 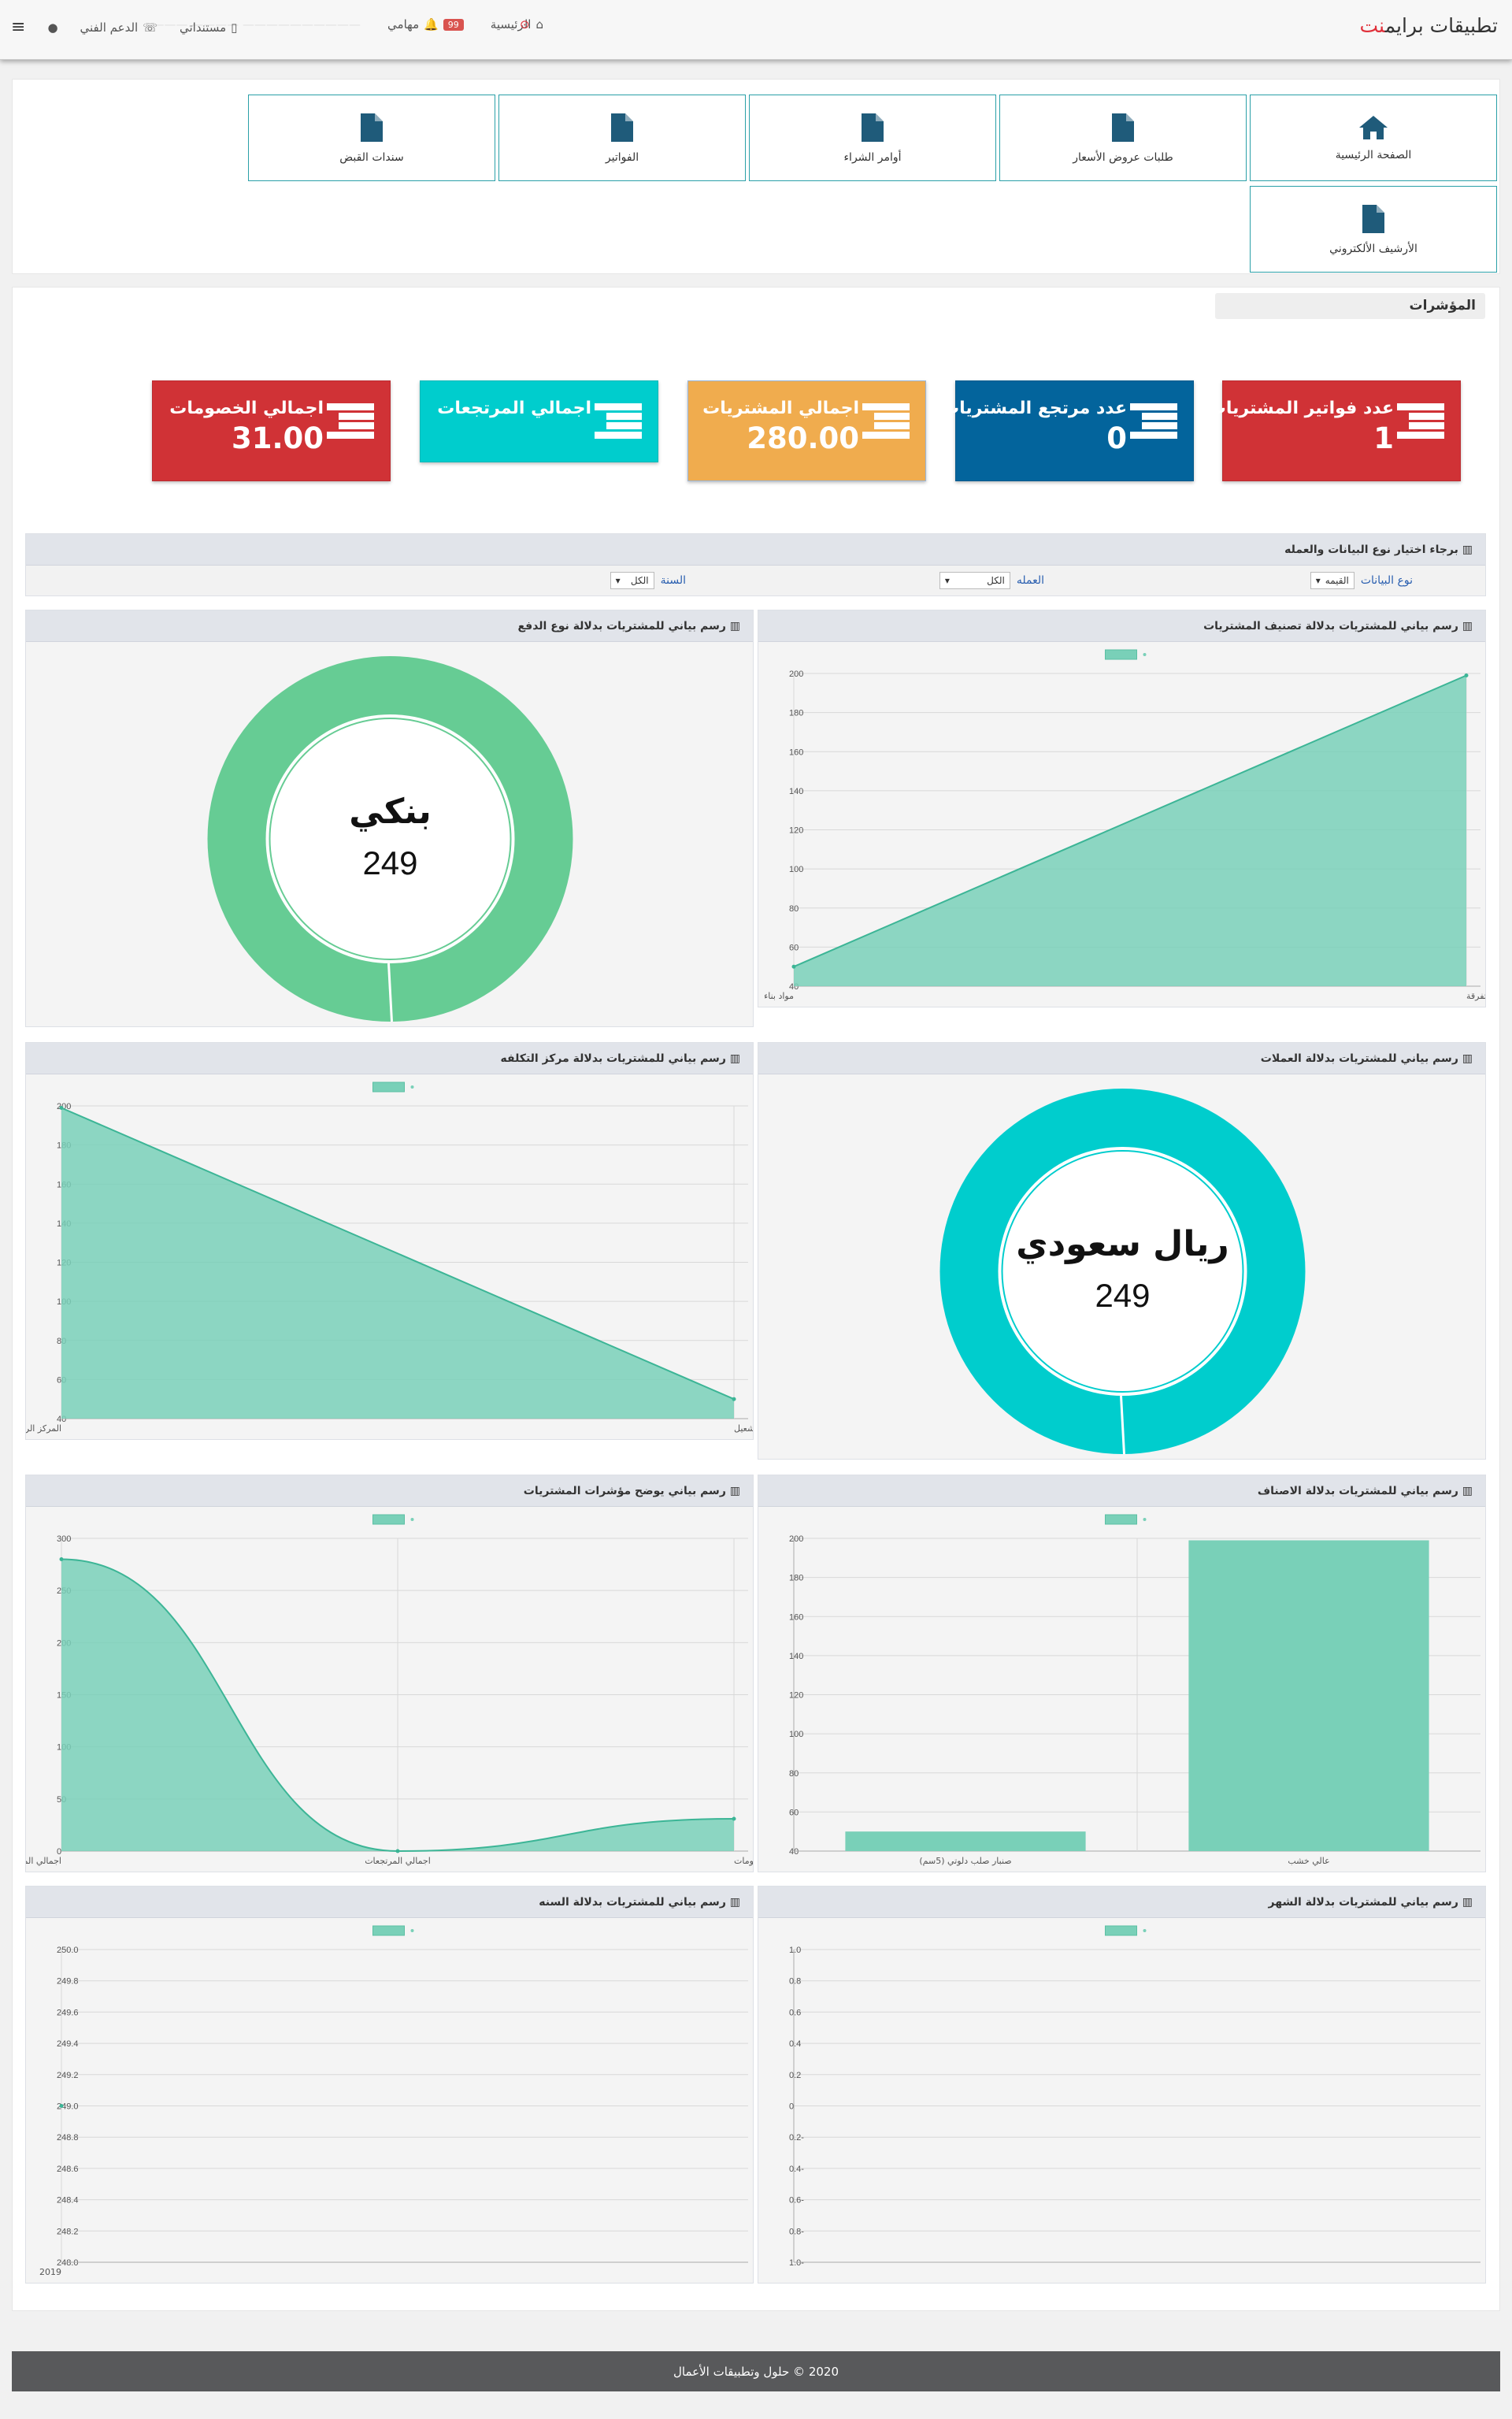 I want to click on y-tick-label: 1.0, so click(x=795, y=1950).